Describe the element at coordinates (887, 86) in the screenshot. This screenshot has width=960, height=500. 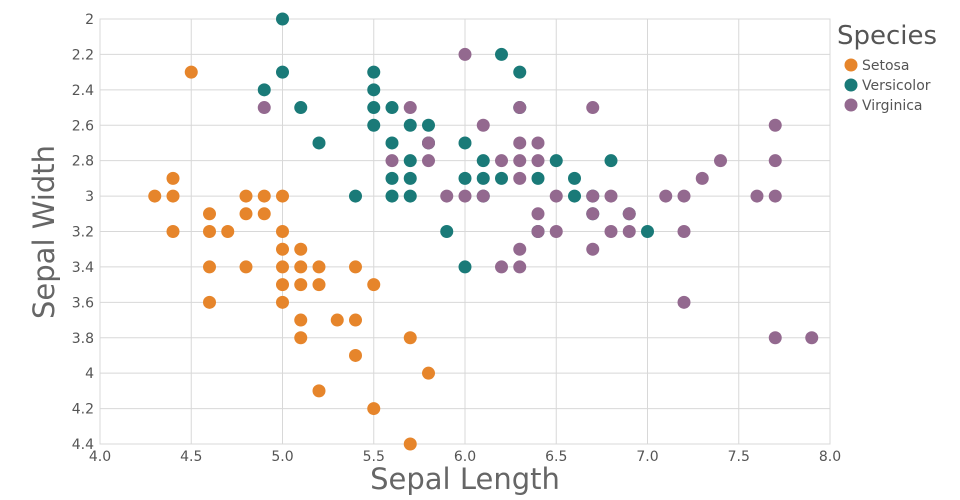
I see `legend-items: Setosa Versicolor Virginica` at that location.